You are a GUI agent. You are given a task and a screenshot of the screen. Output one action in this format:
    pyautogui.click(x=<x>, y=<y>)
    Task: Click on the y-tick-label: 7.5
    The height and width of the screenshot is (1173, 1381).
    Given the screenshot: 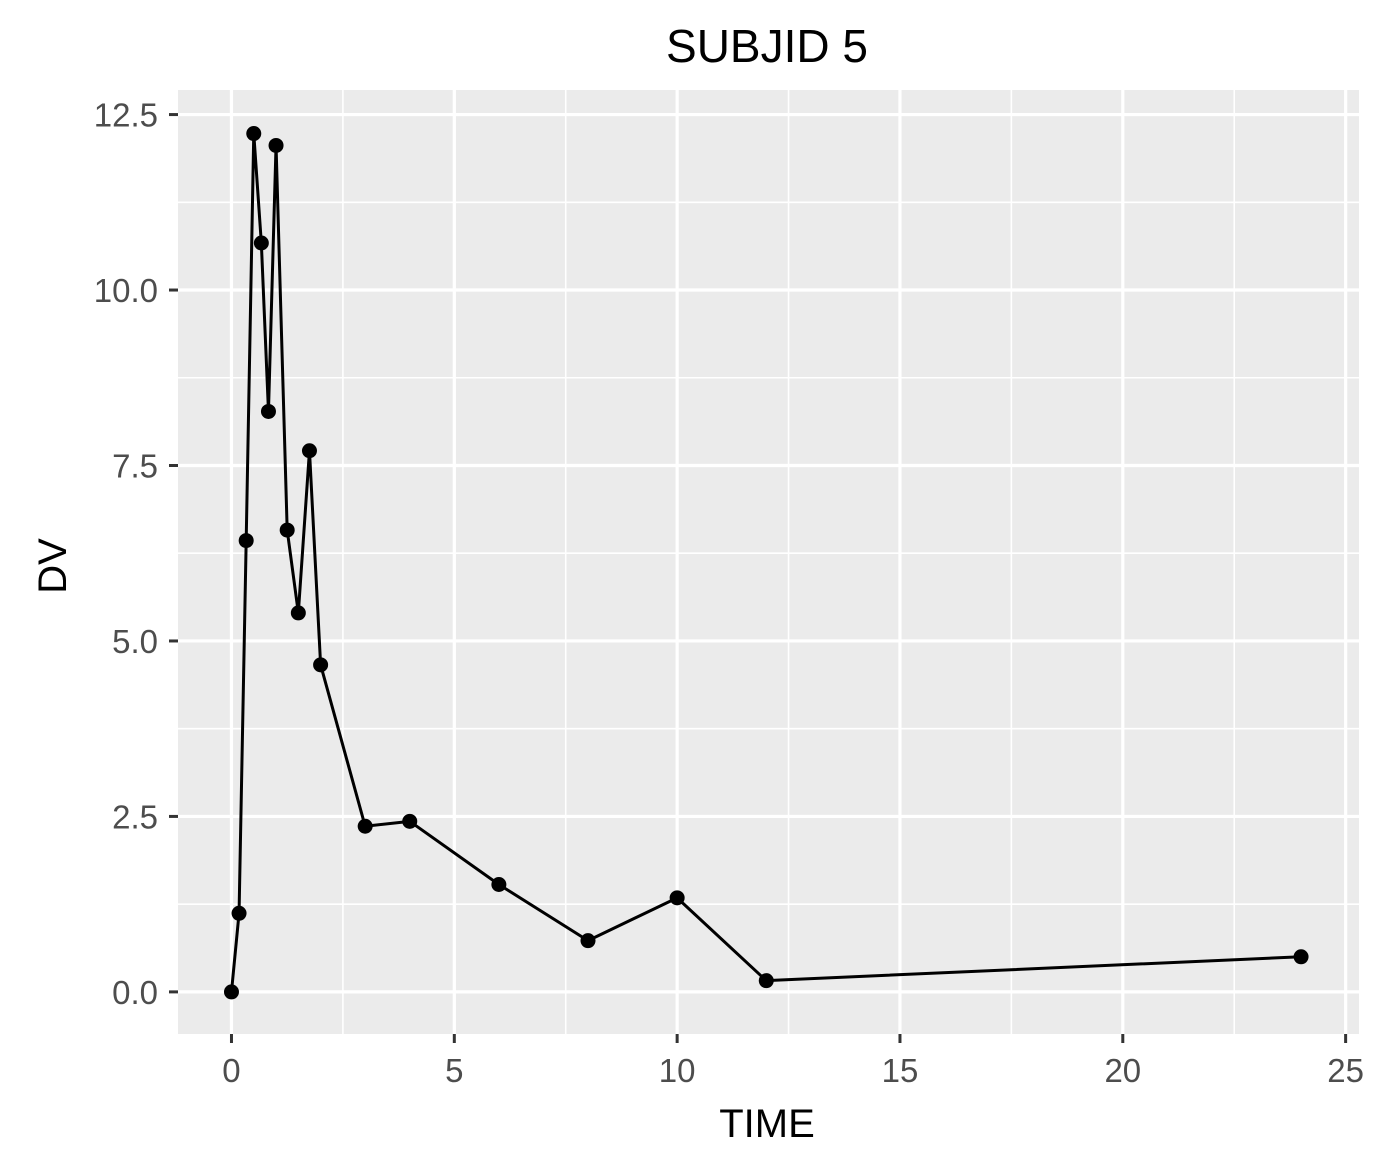 What is the action you would take?
    pyautogui.click(x=135, y=465)
    